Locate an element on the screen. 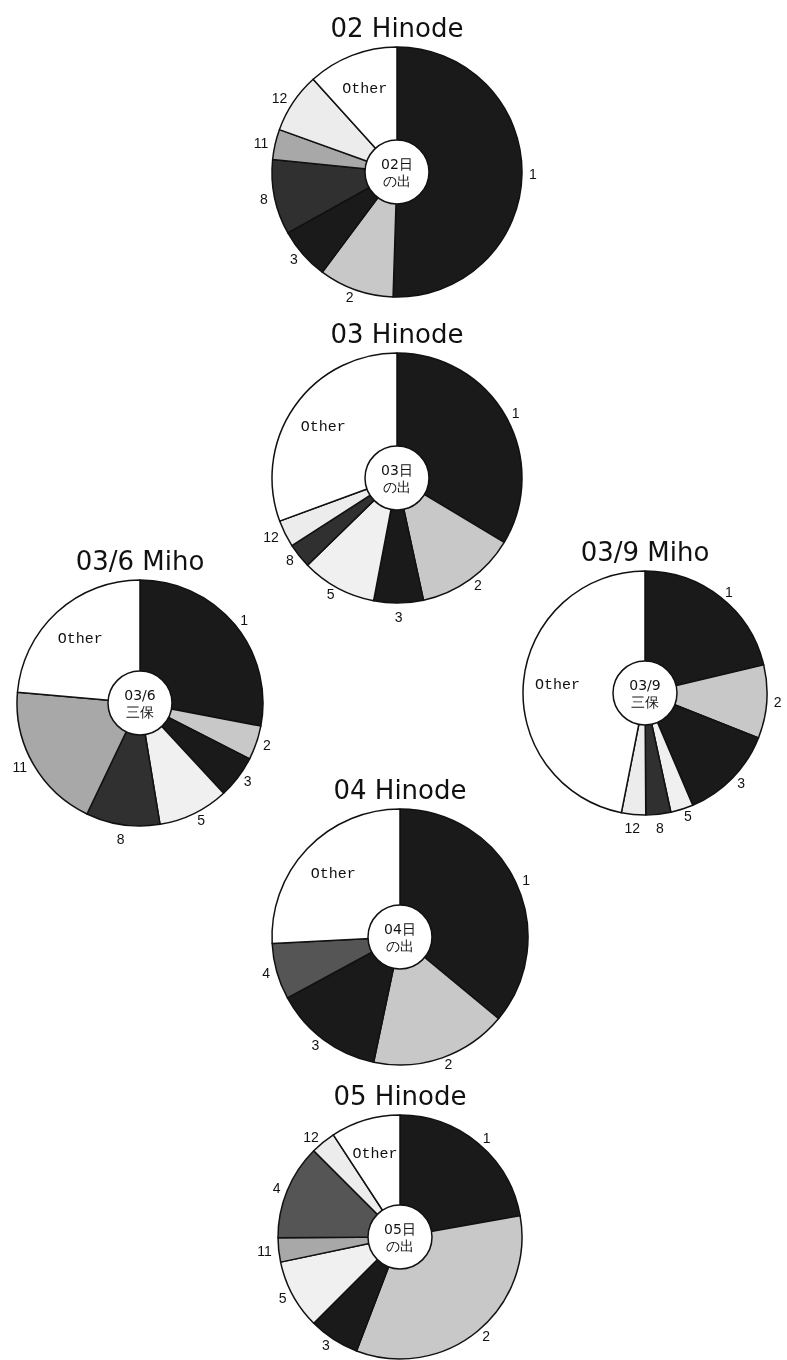 This screenshot has width=787, height=1360. text: 03/9 is located at coordinates (645, 684).